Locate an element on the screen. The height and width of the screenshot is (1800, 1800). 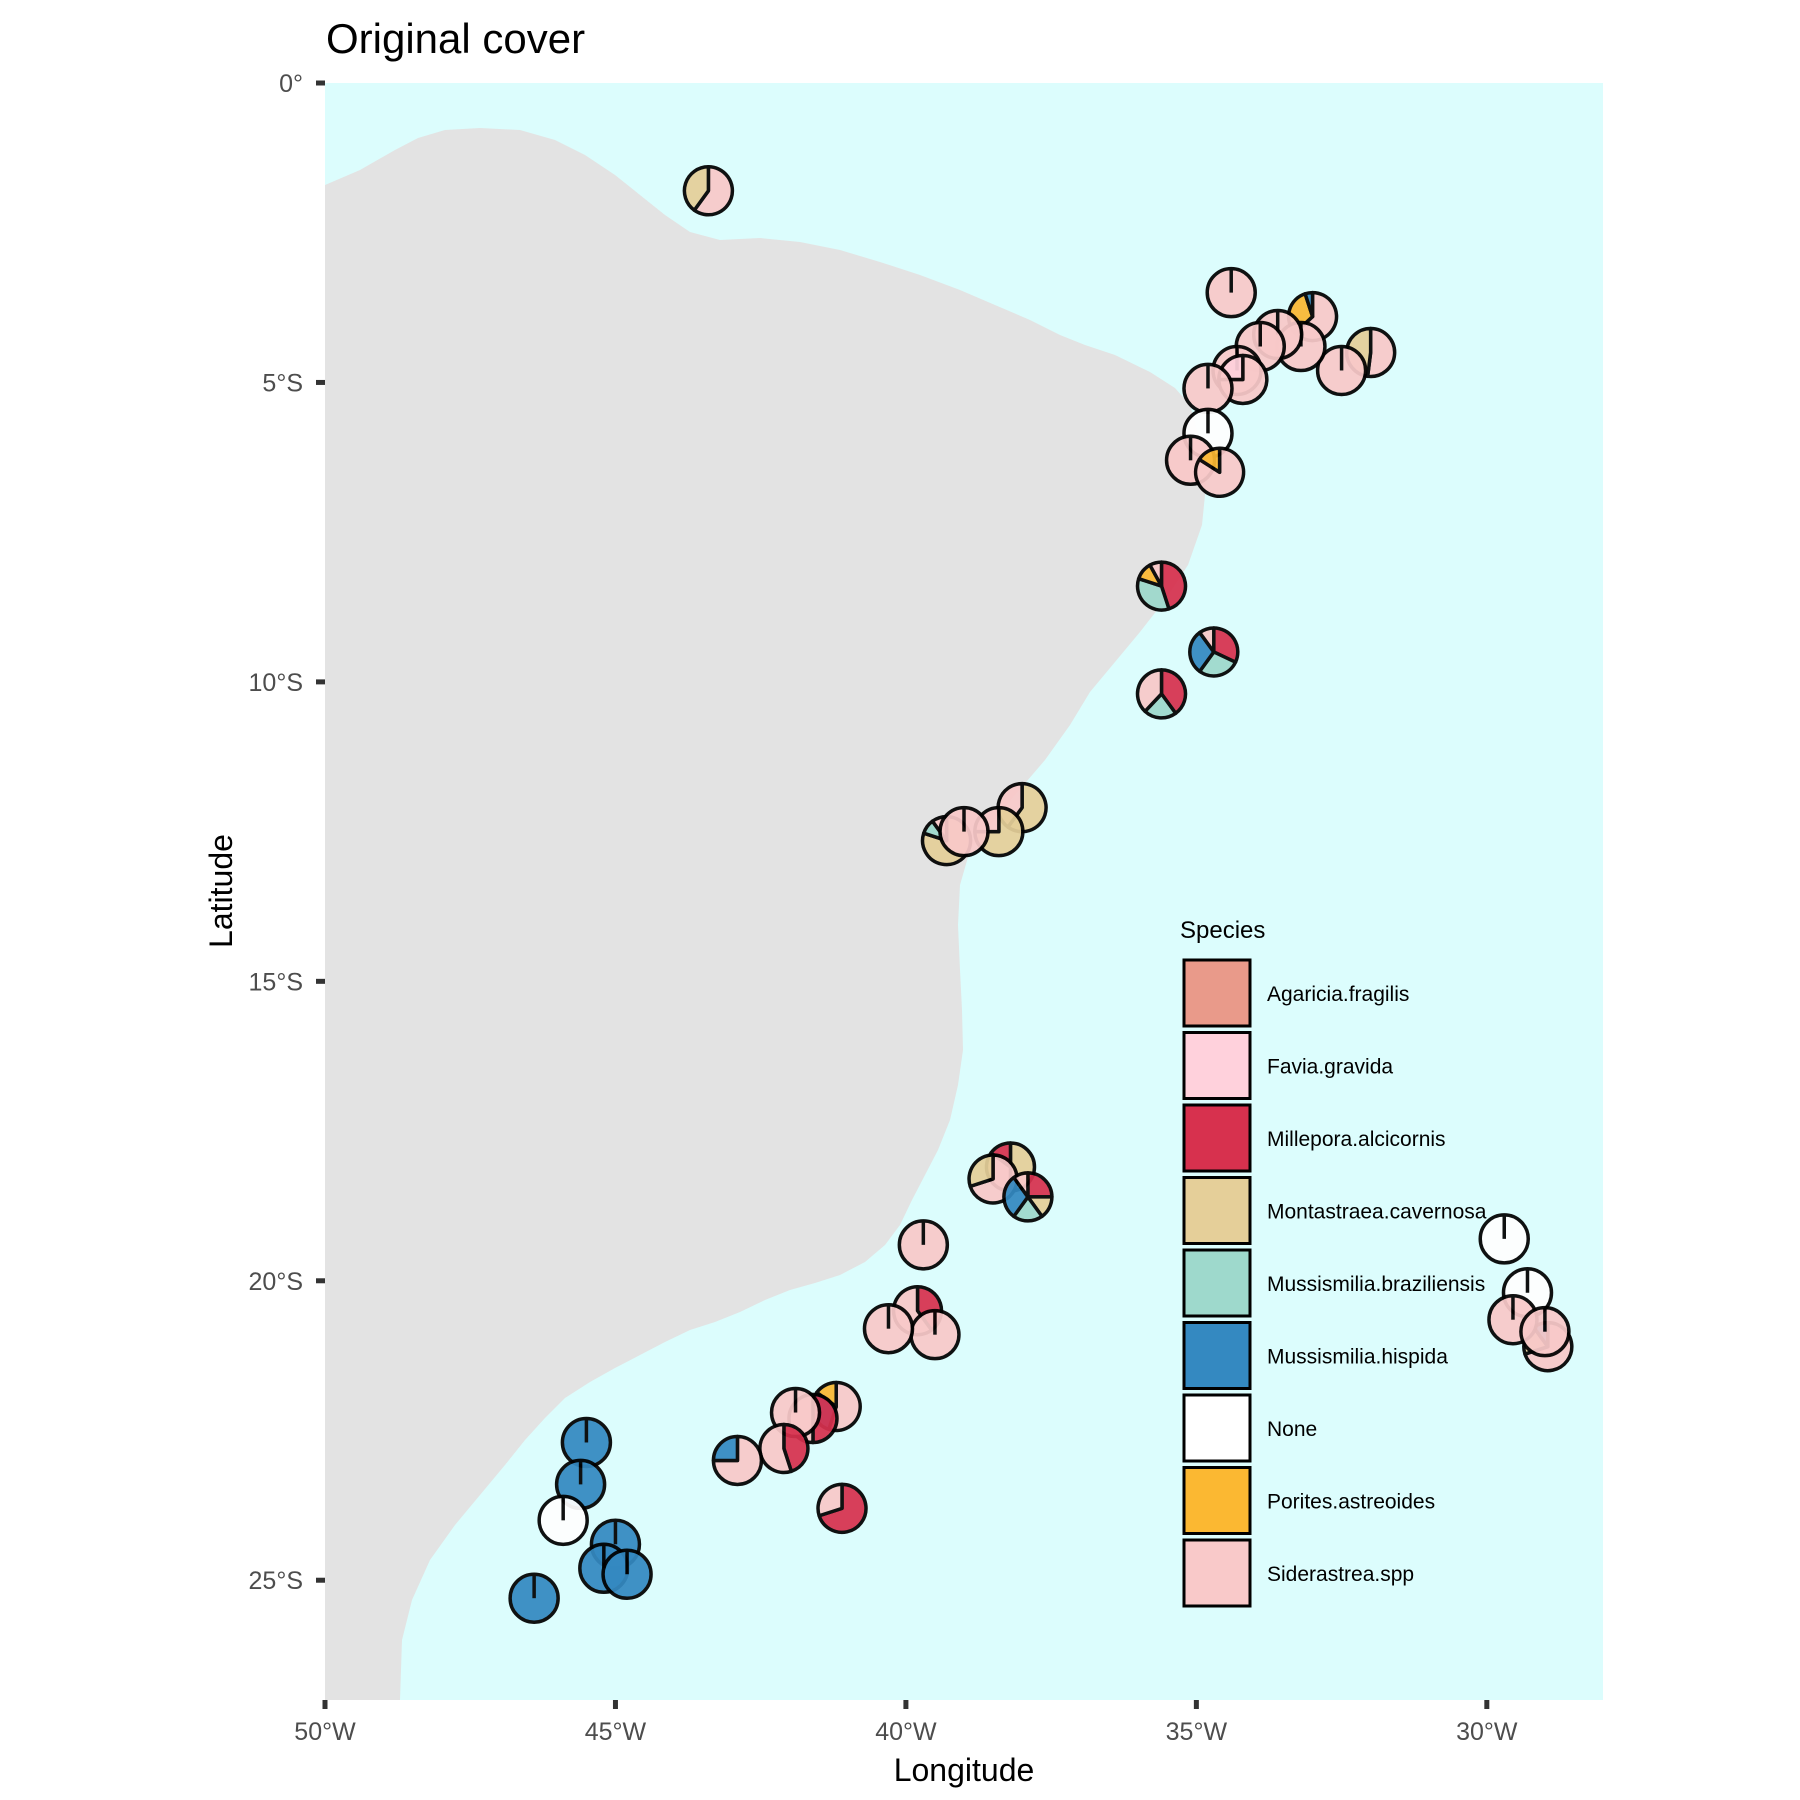
x-axis: 50°W 45°W 40°W 35°W 30°W is located at coordinates (906, 1723).